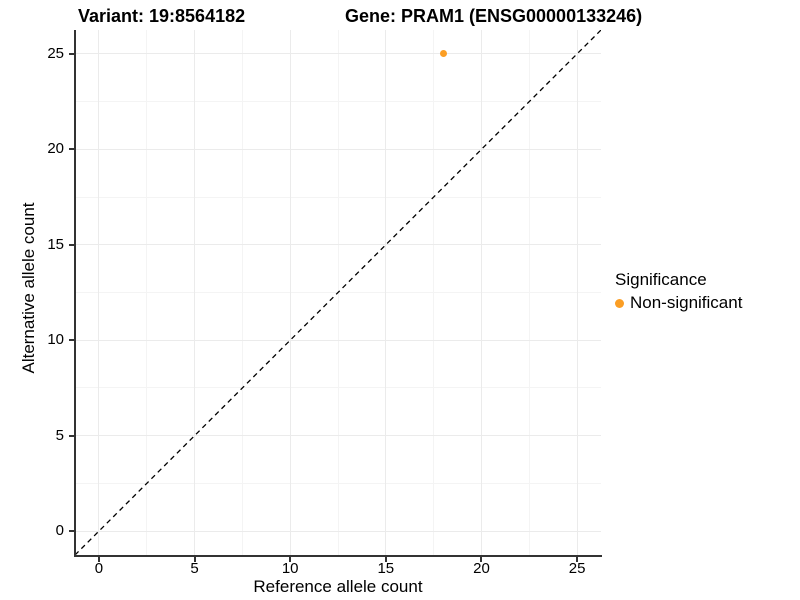  Describe the element at coordinates (494, 16) in the screenshot. I see `plot-title-gene: Gene: PRAM1 (ENSG00000133246)` at that location.